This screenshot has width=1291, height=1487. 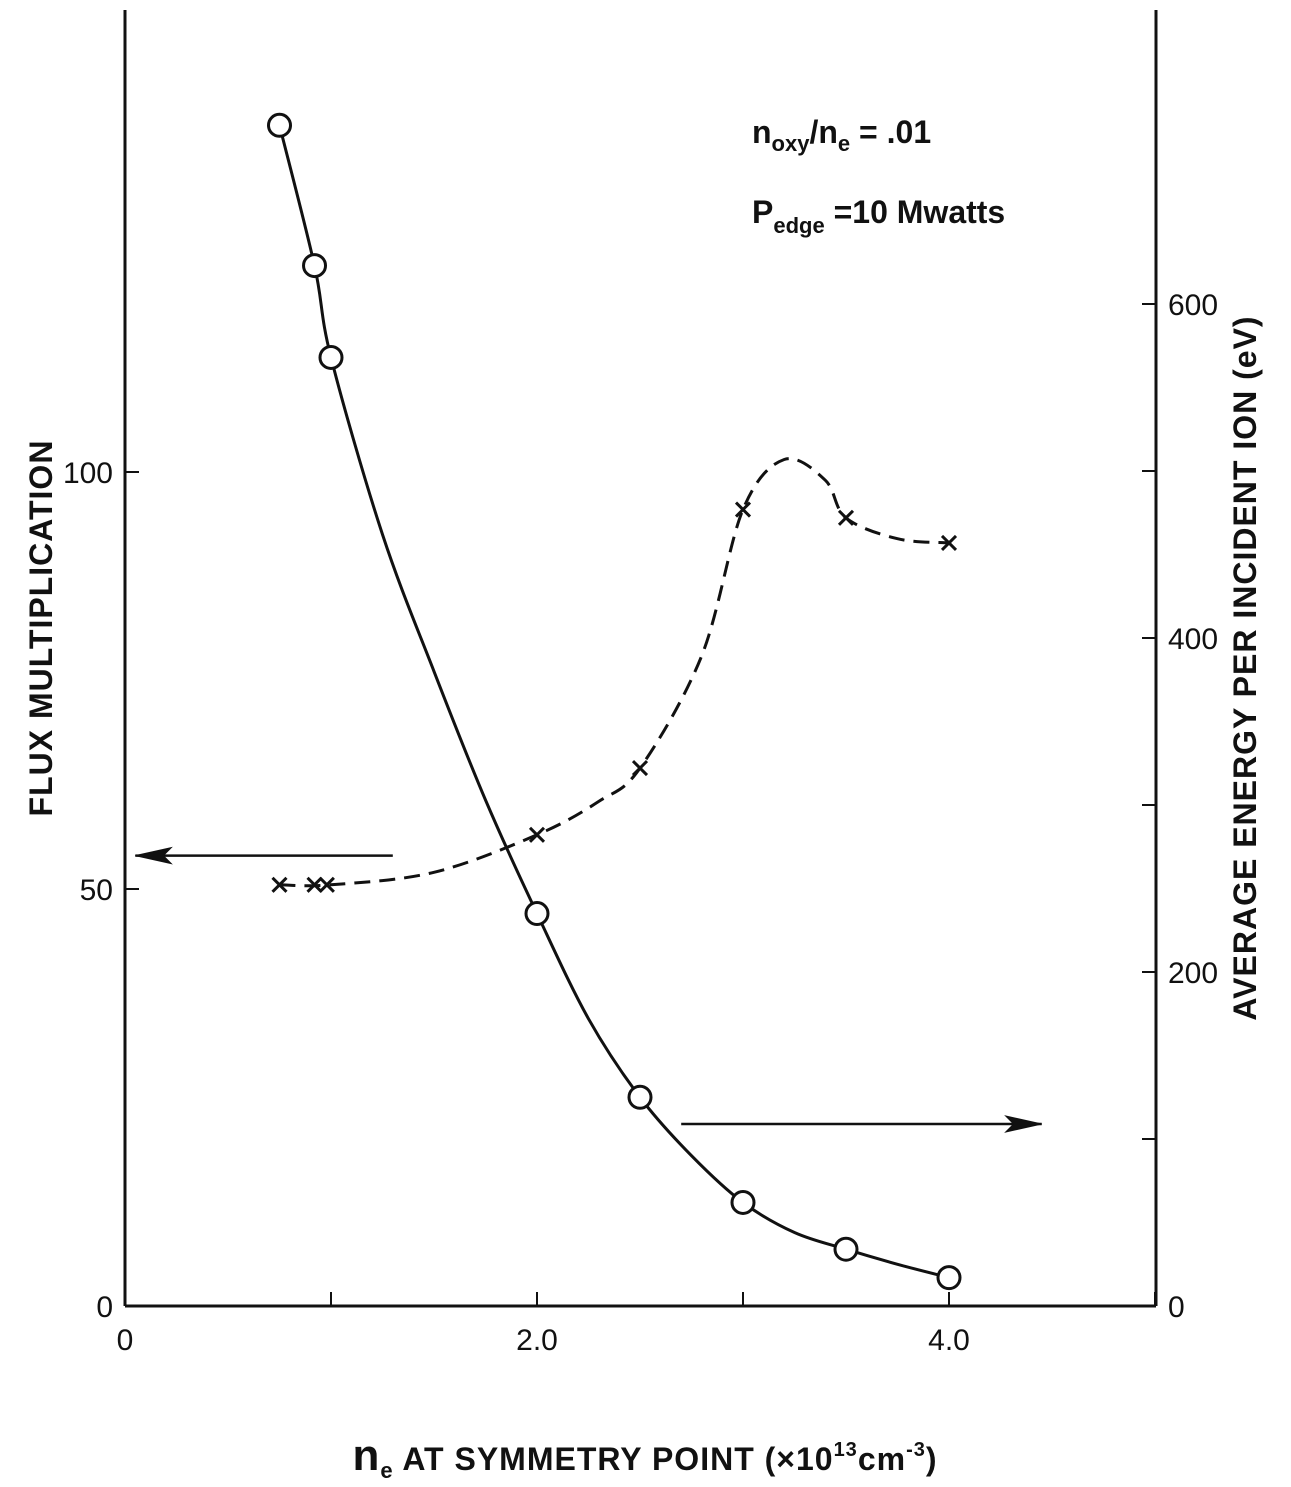 I want to click on y-right-tick-label-2: 200, so click(x=1193, y=973).